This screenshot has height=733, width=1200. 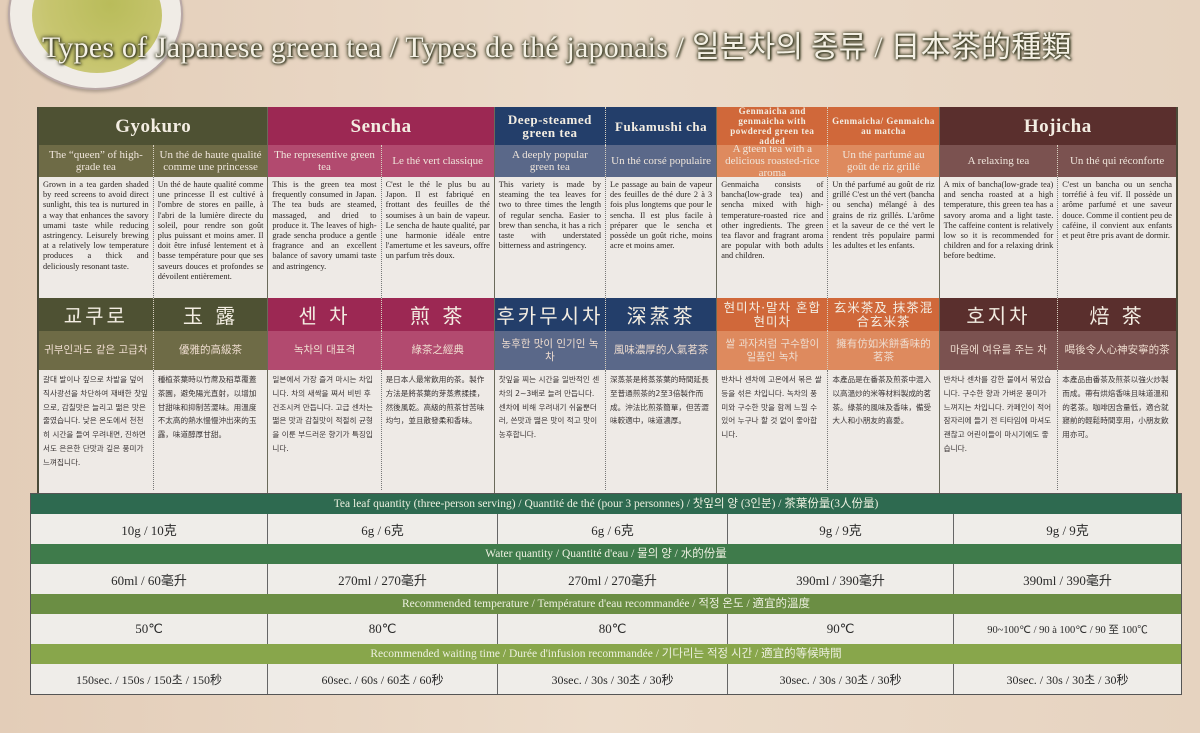 I want to click on french-subtitle: Le thé vert classique, so click(x=437, y=161).